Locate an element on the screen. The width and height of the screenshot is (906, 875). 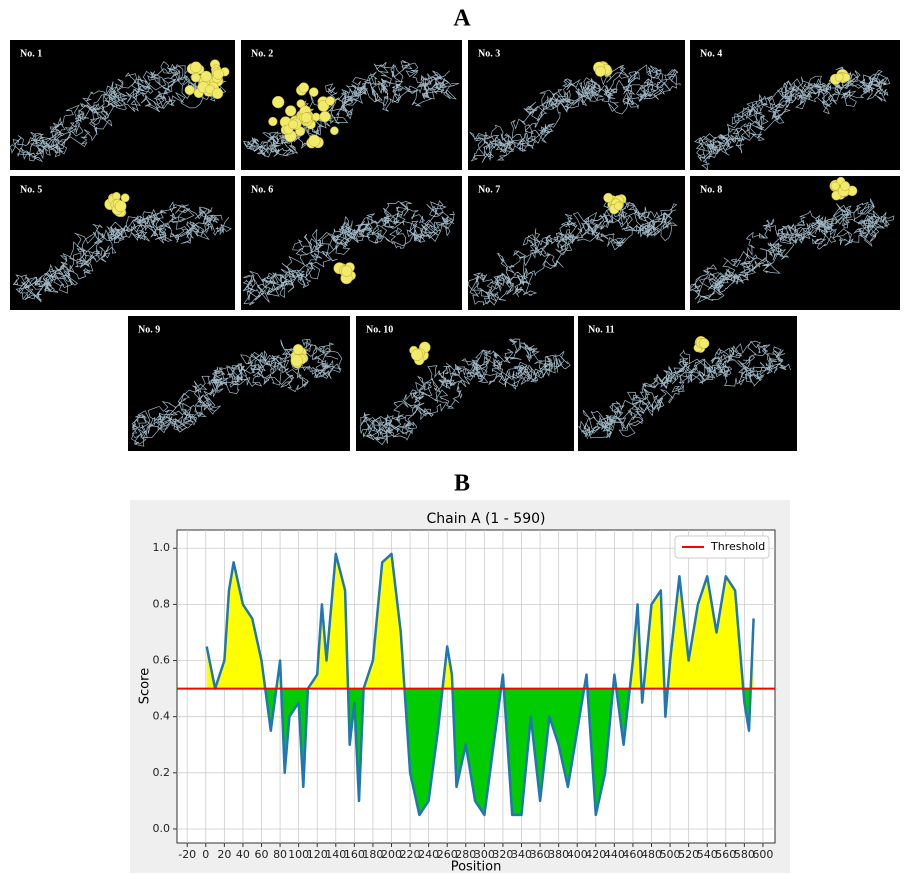
x-tick-label: 440 is located at coordinates (614, 854).